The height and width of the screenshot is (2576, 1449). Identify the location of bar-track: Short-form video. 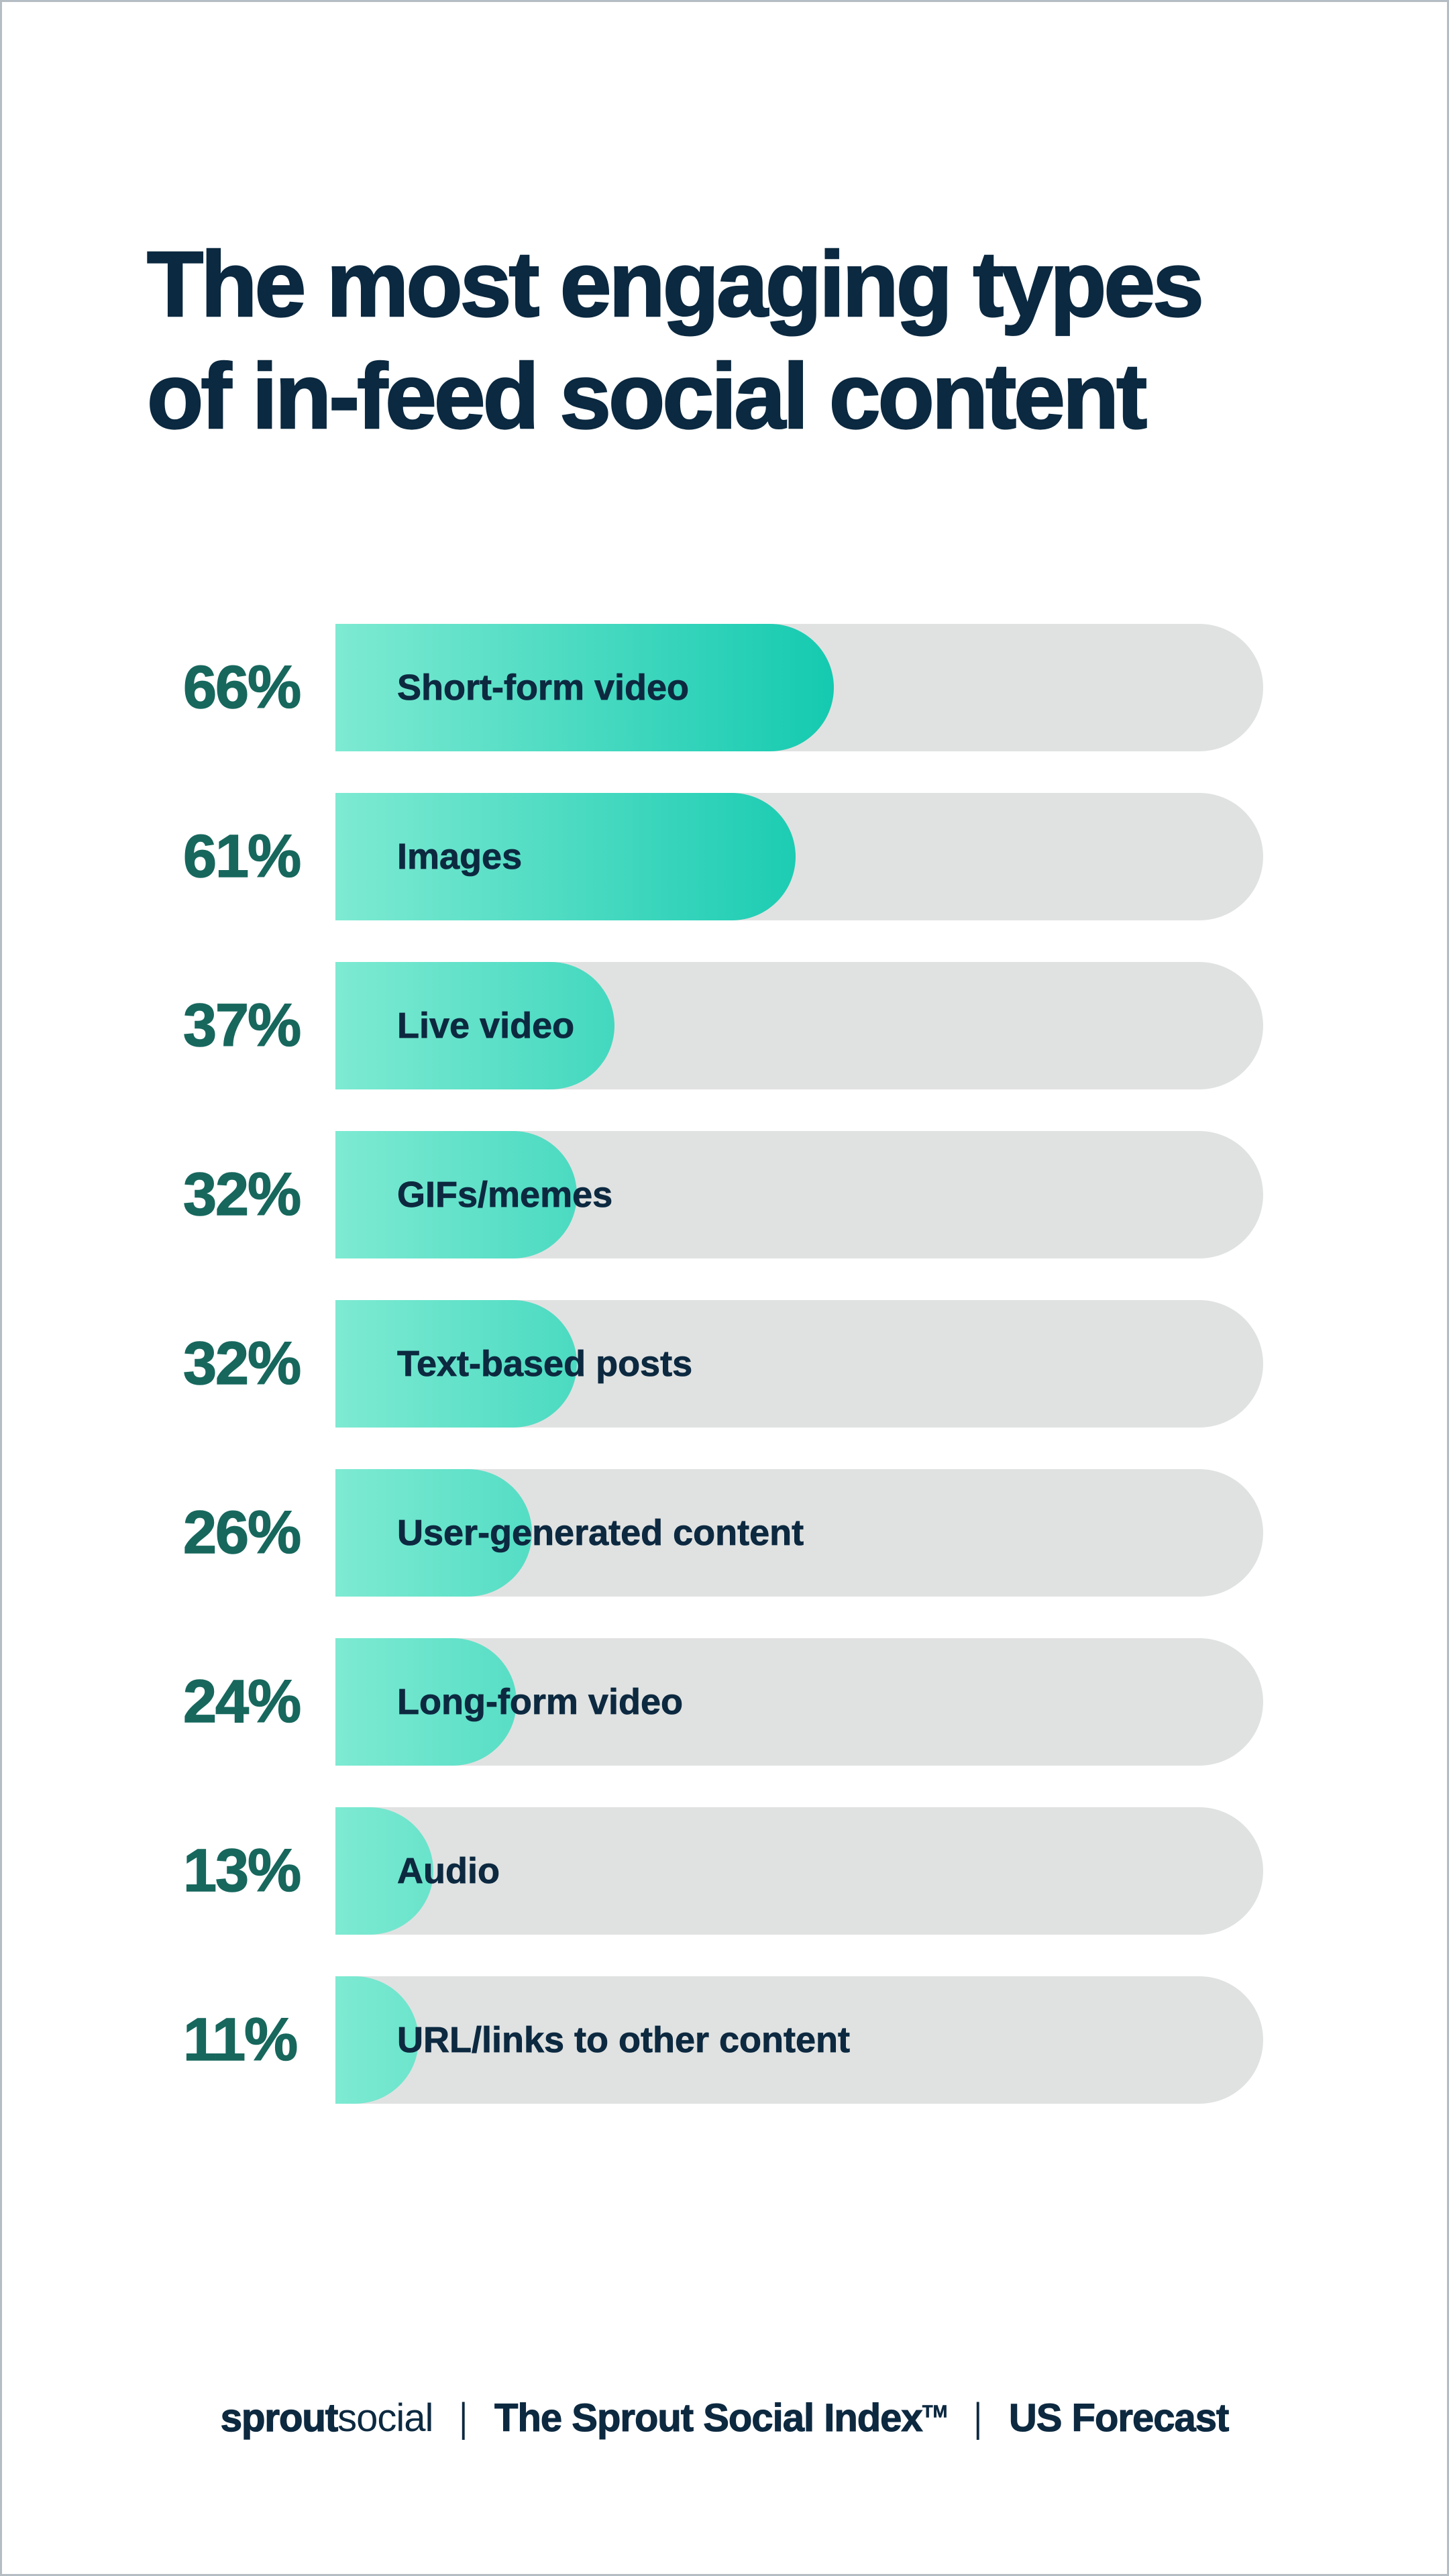
(799, 687).